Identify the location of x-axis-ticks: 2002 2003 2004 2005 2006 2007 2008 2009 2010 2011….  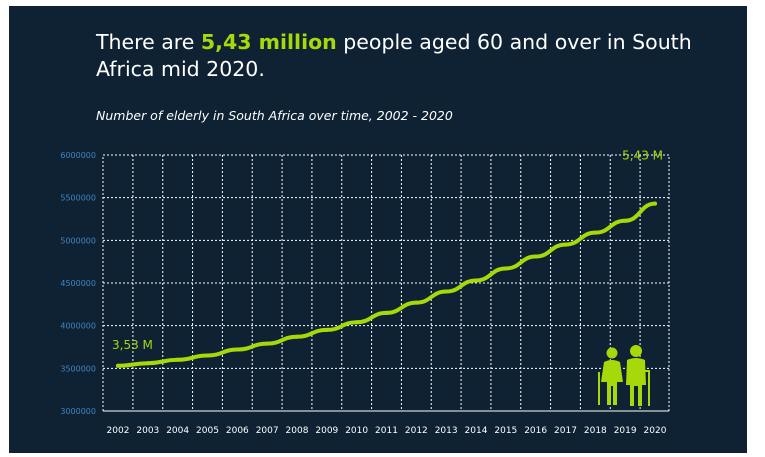
(387, 431).